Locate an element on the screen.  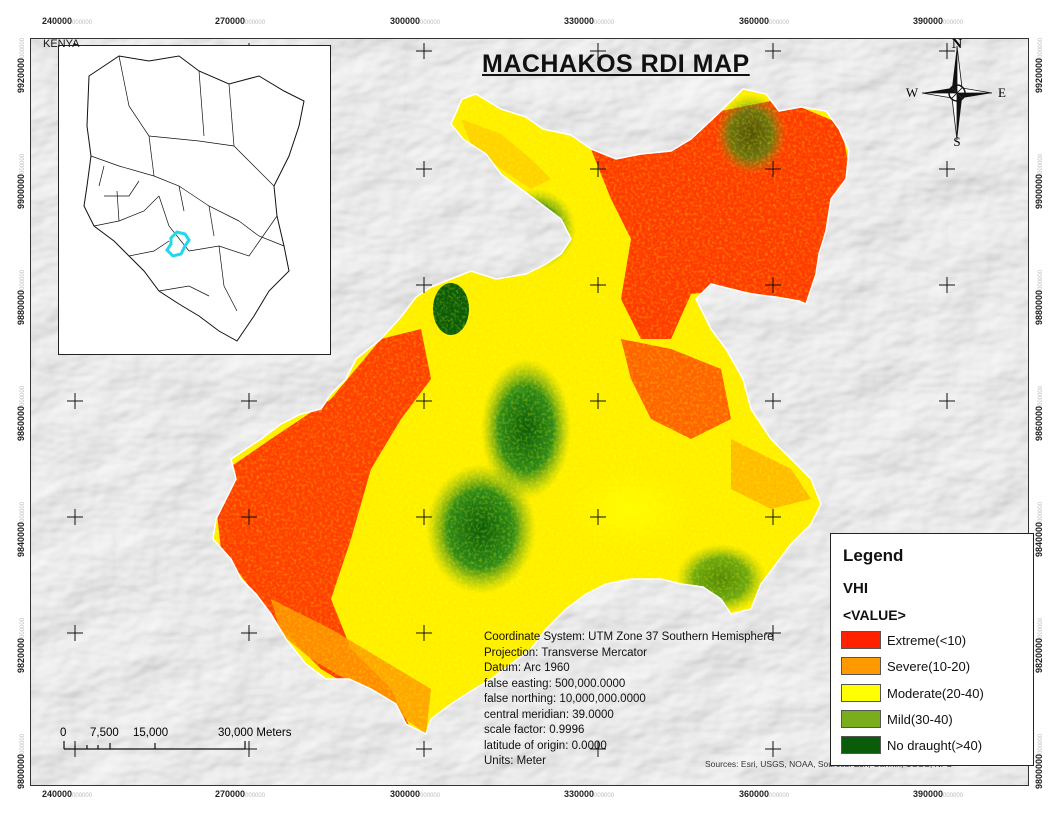
legend-swatch-mild is located at coordinates (861, 719).